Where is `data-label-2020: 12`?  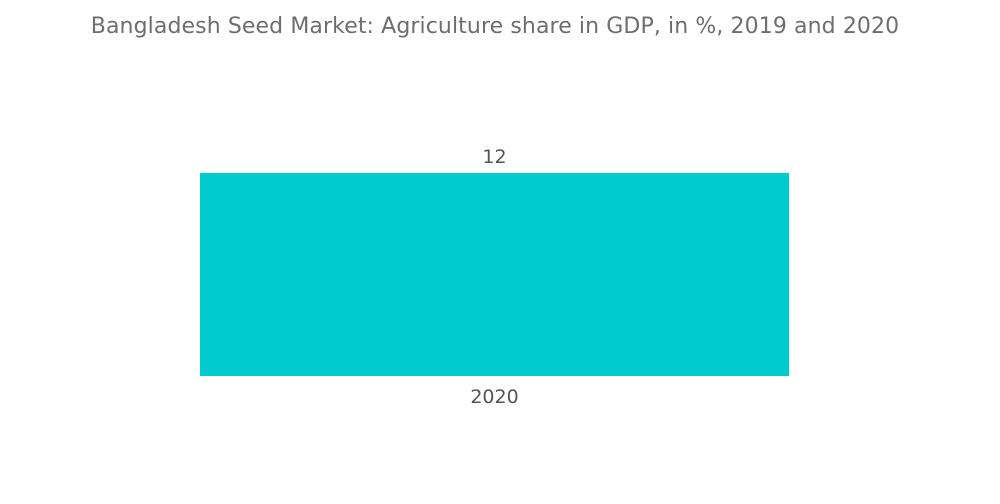 data-label-2020: 12 is located at coordinates (494, 157).